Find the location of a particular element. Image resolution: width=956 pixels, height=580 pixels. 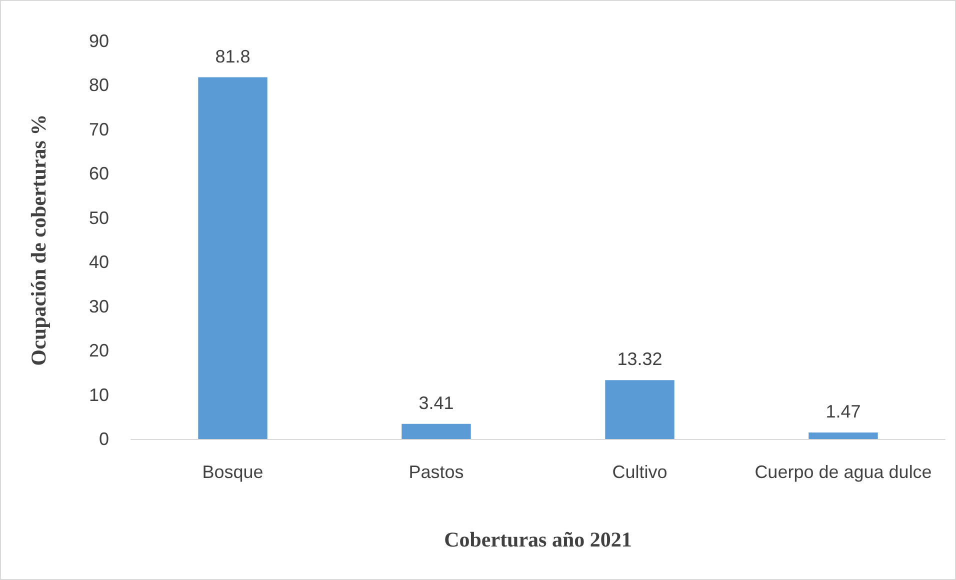

y-tick-label: 90 is located at coordinates (98, 41).